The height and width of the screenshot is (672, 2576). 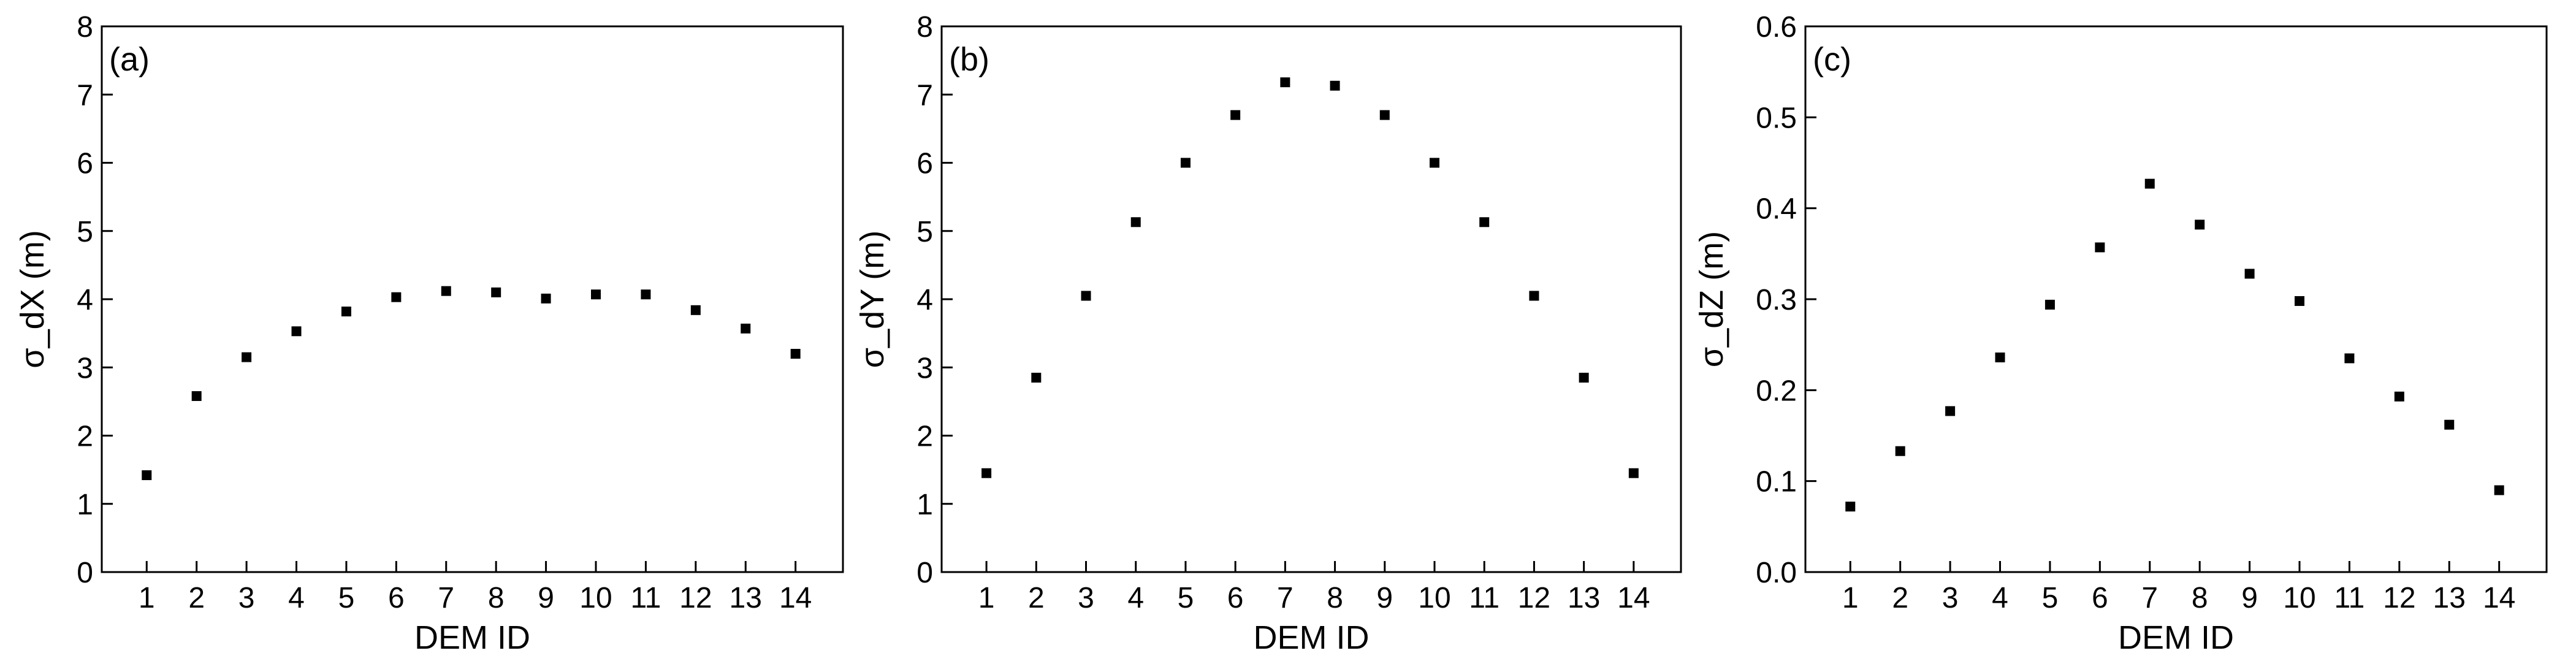 I want to click on y-tick-label: 0.2, so click(x=1776, y=391).